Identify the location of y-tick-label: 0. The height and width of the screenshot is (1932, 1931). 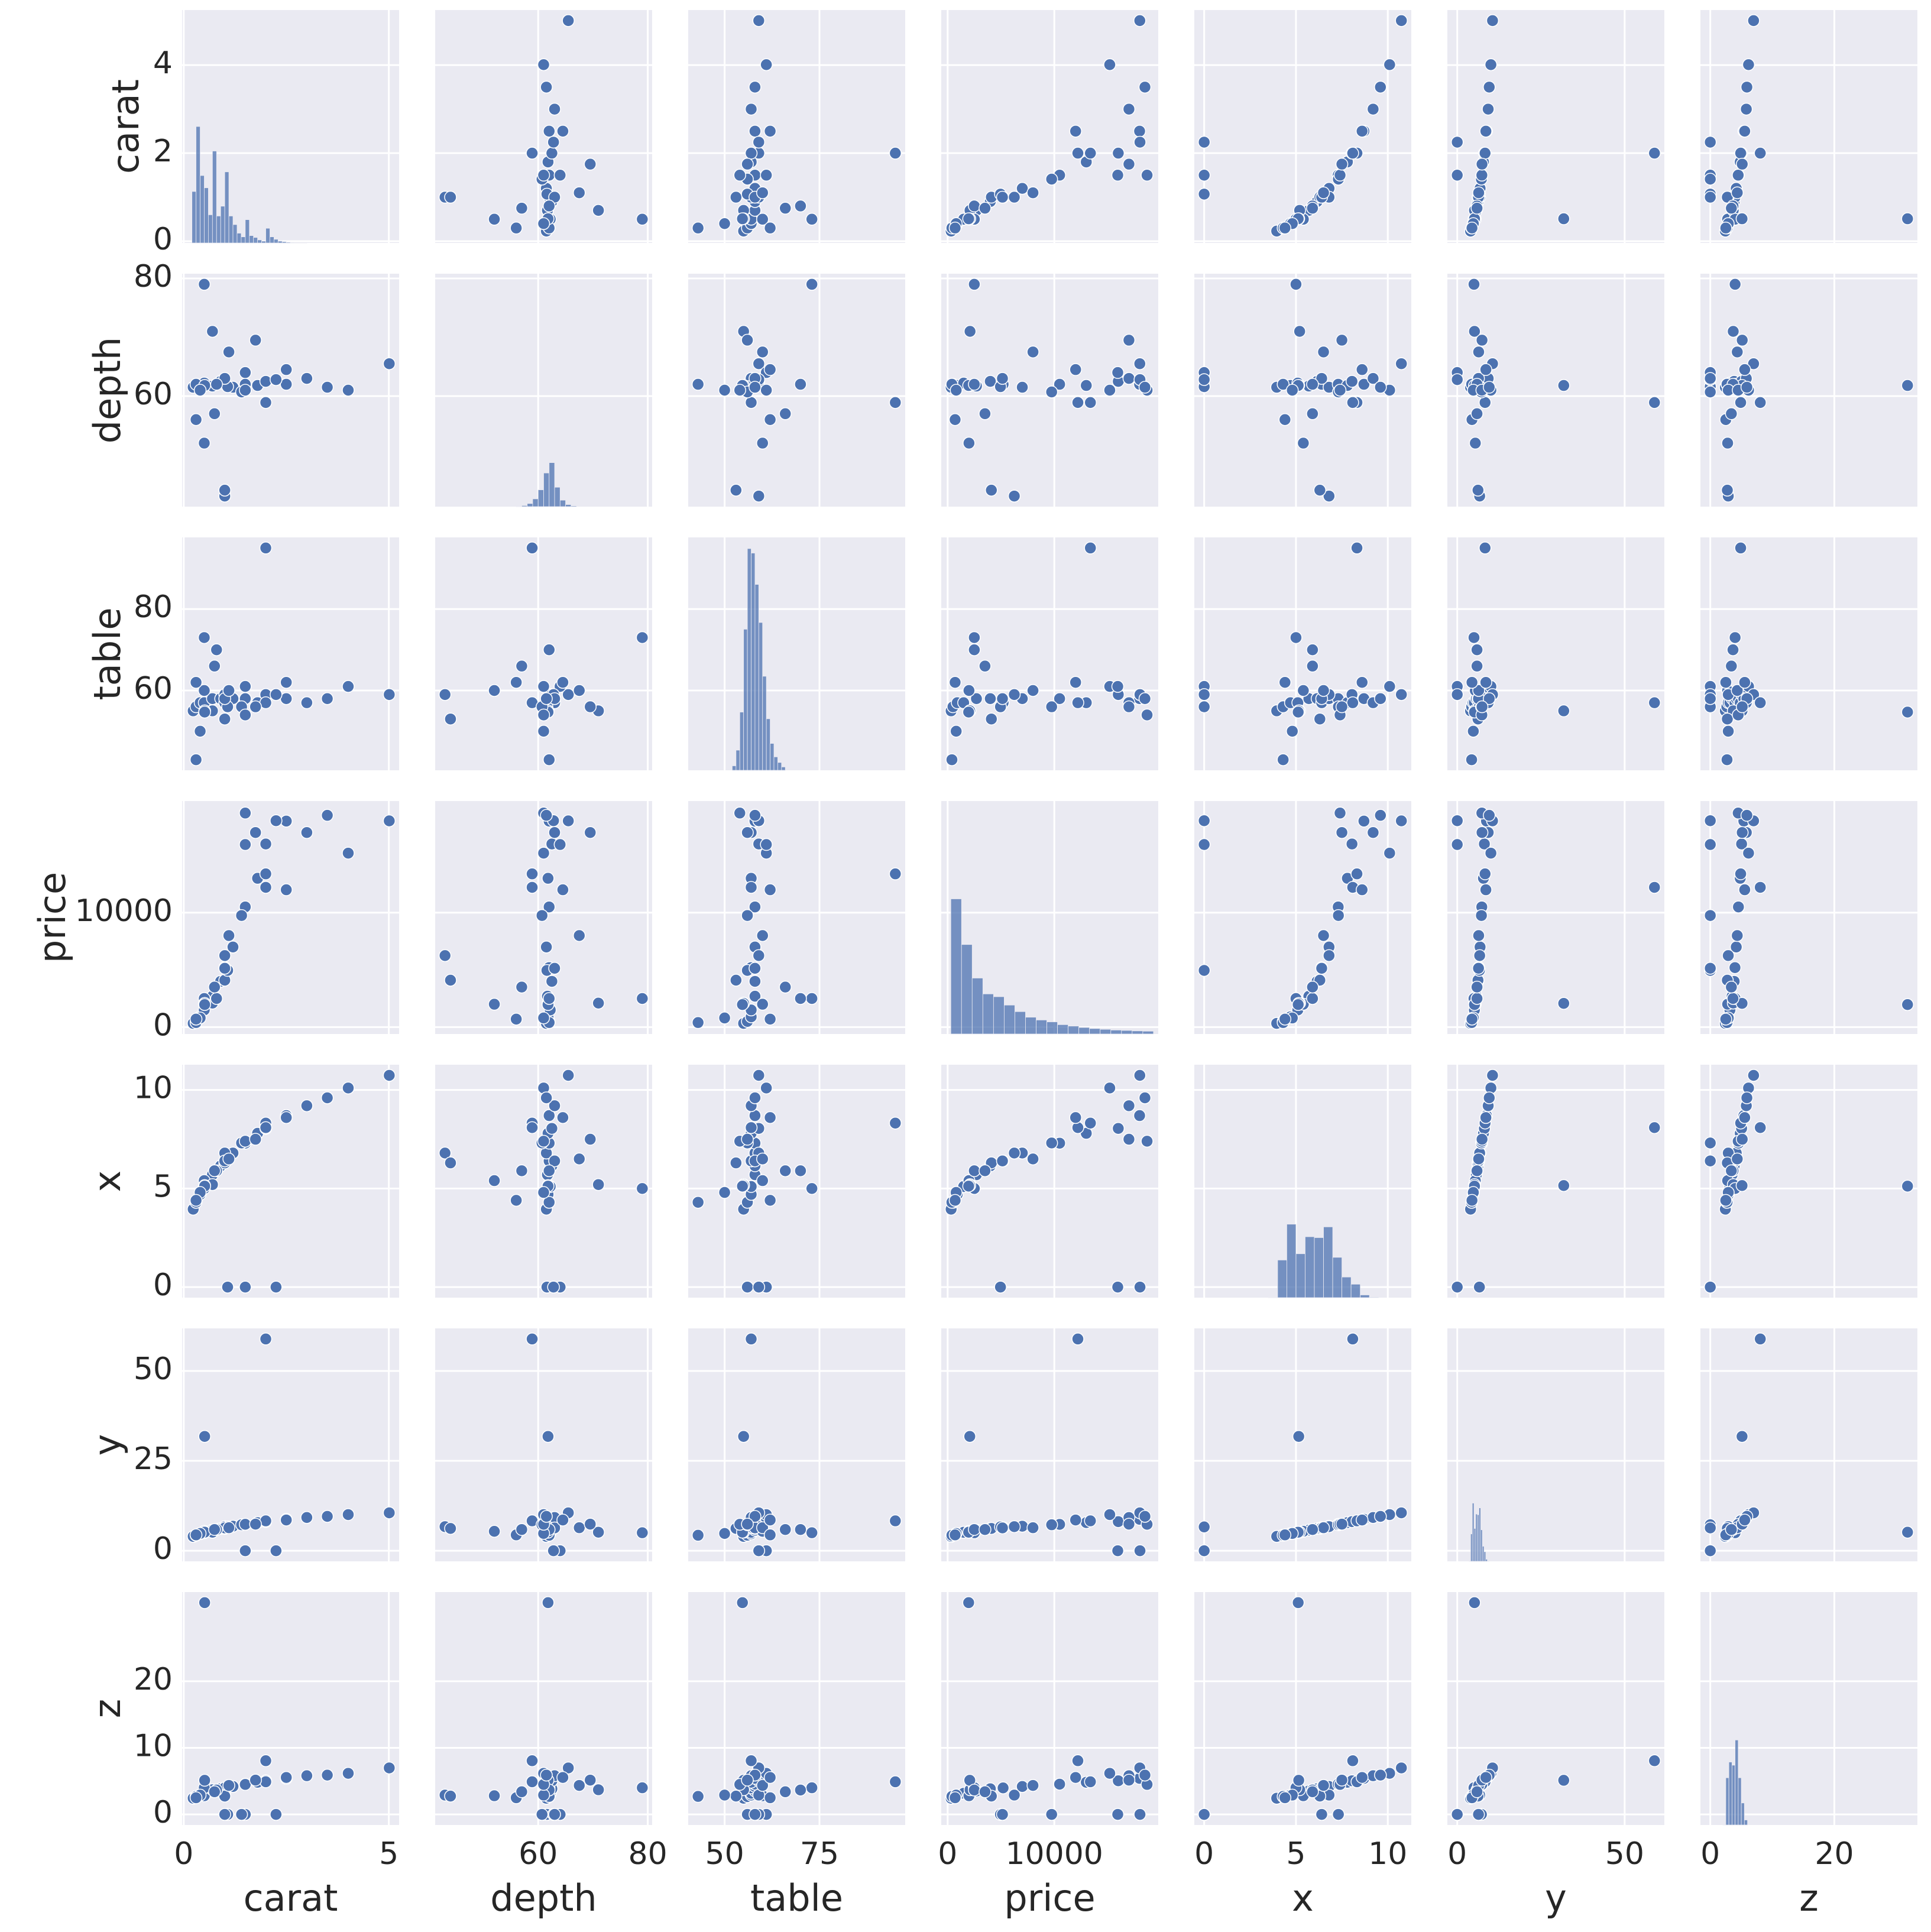
(163, 1285).